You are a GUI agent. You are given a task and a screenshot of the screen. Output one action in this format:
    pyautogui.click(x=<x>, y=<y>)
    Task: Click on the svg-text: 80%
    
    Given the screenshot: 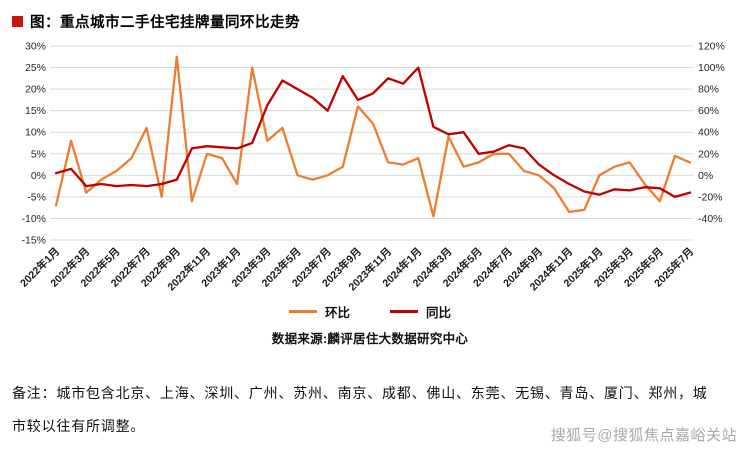 What is the action you would take?
    pyautogui.click(x=708, y=90)
    